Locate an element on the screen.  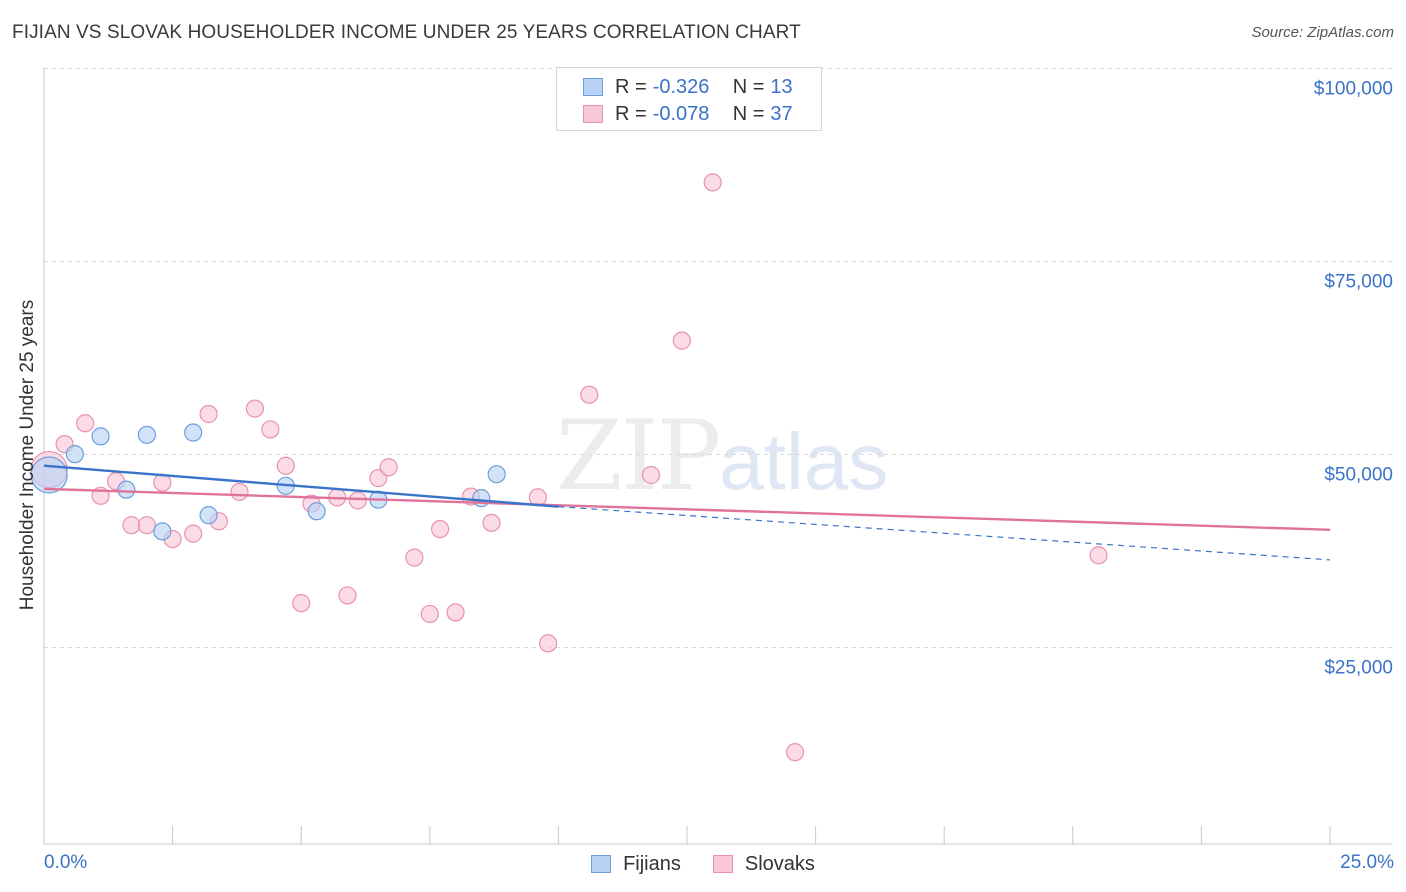
x-tick-label-max: 25.0% is located at coordinates (1367, 862).